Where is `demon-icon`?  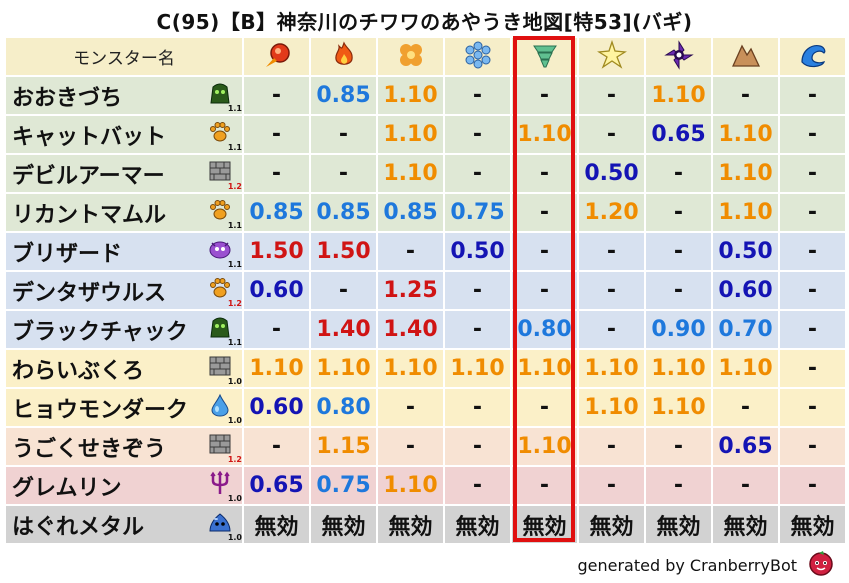 demon-icon is located at coordinates (220, 249).